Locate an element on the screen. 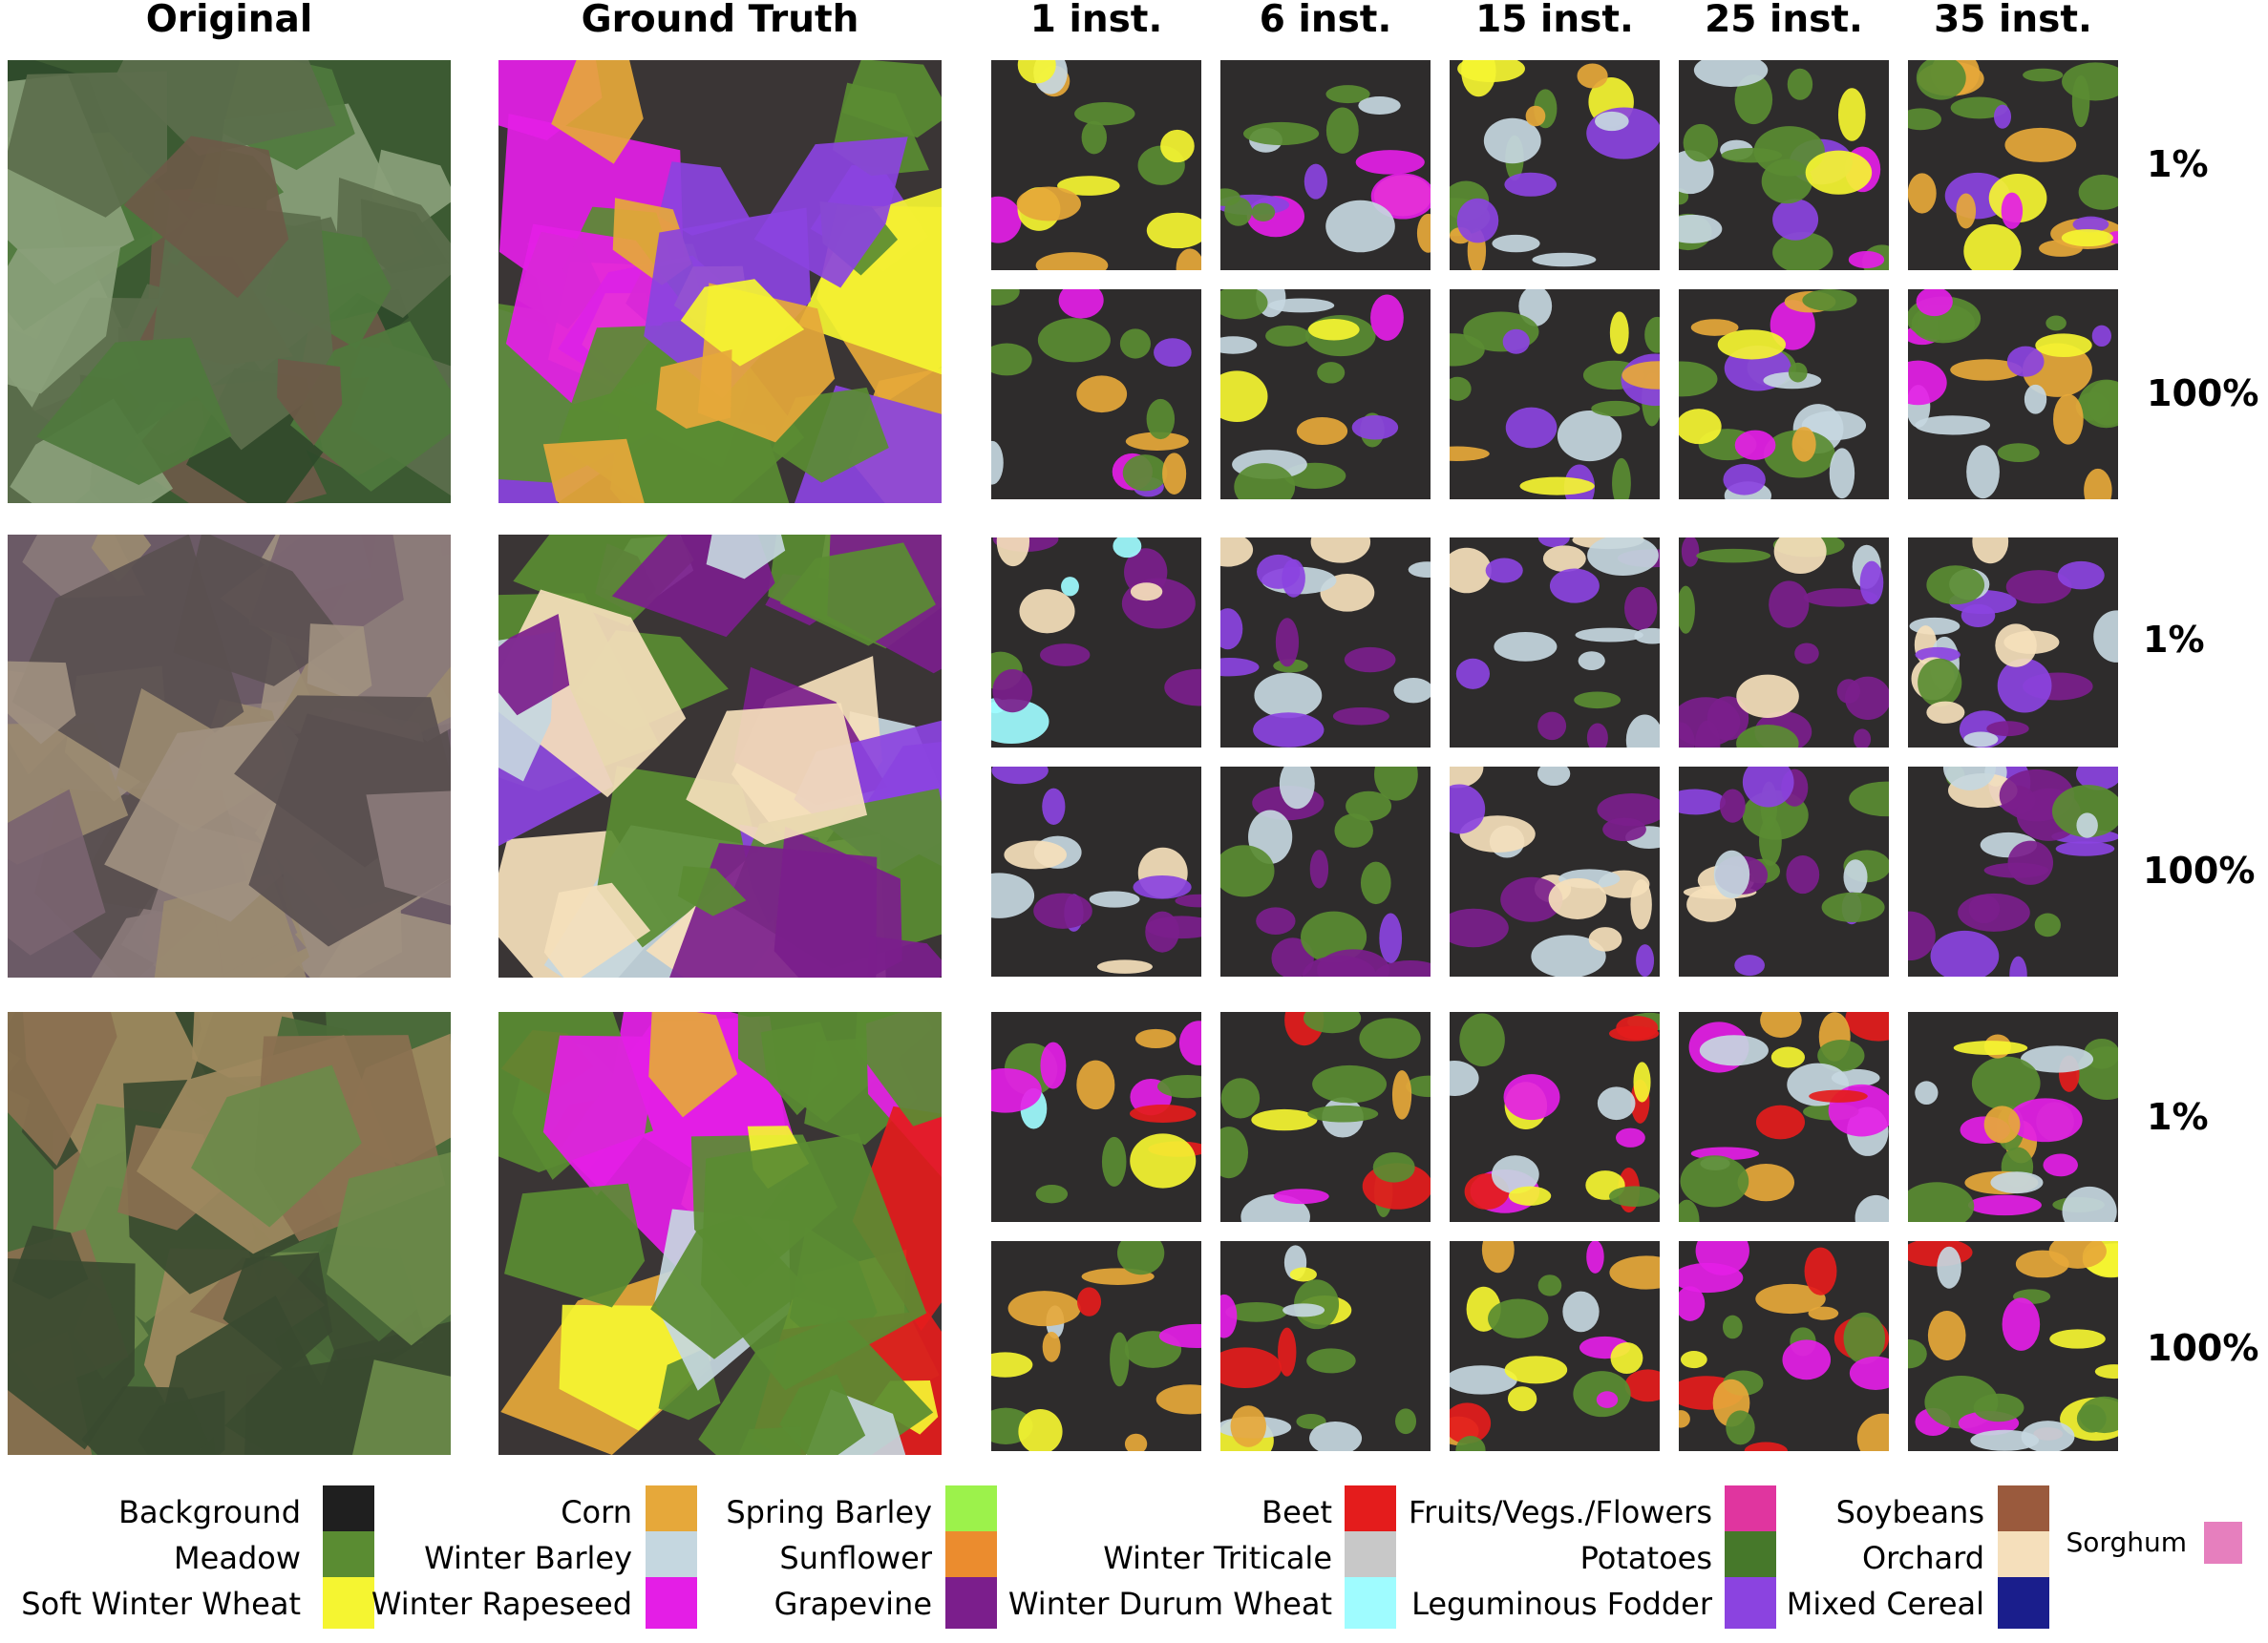 The width and height of the screenshot is (2268, 1643). prediction-row2-100pct-col5 is located at coordinates (2013, 872).